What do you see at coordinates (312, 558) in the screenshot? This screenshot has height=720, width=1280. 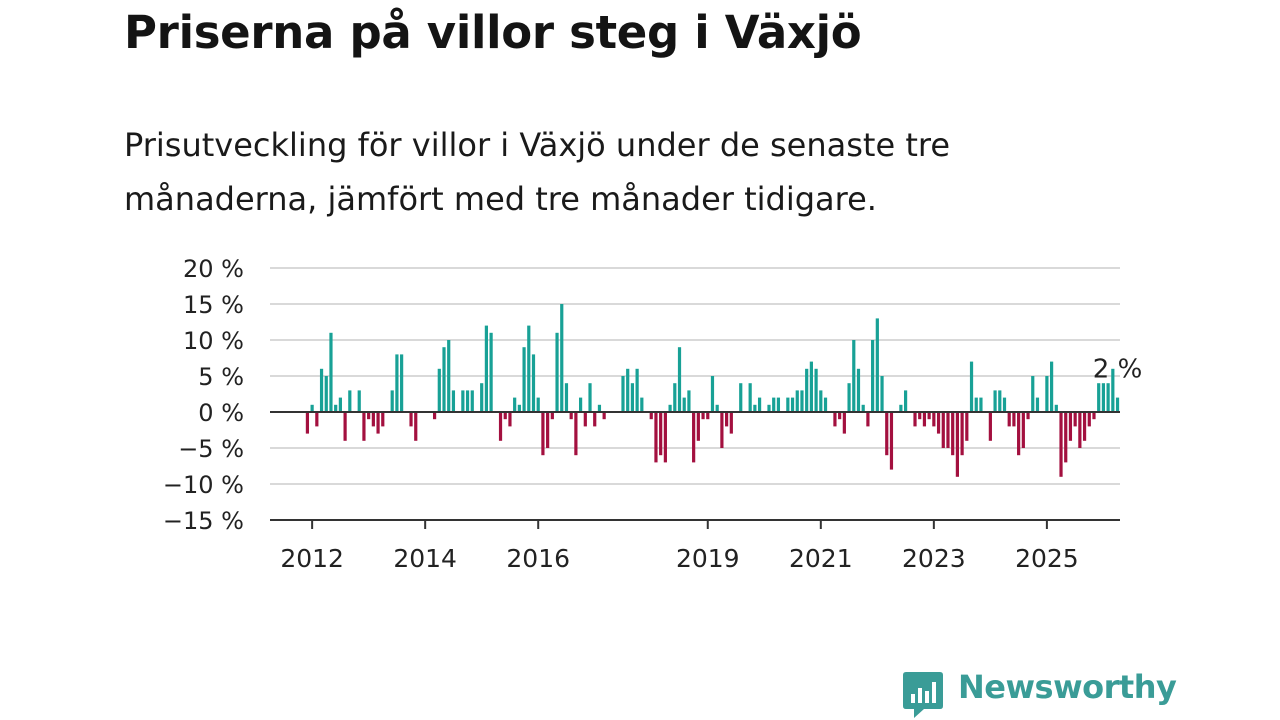 I see `x-tick-label: 2012` at bounding box center [312, 558].